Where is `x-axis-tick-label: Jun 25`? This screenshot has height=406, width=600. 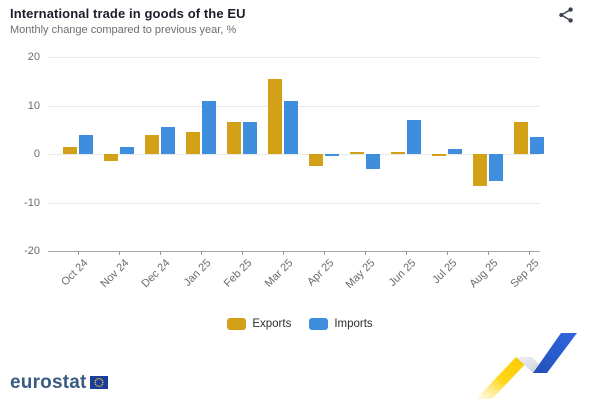
x-axis-tick-label: Jun 25 is located at coordinates (402, 273).